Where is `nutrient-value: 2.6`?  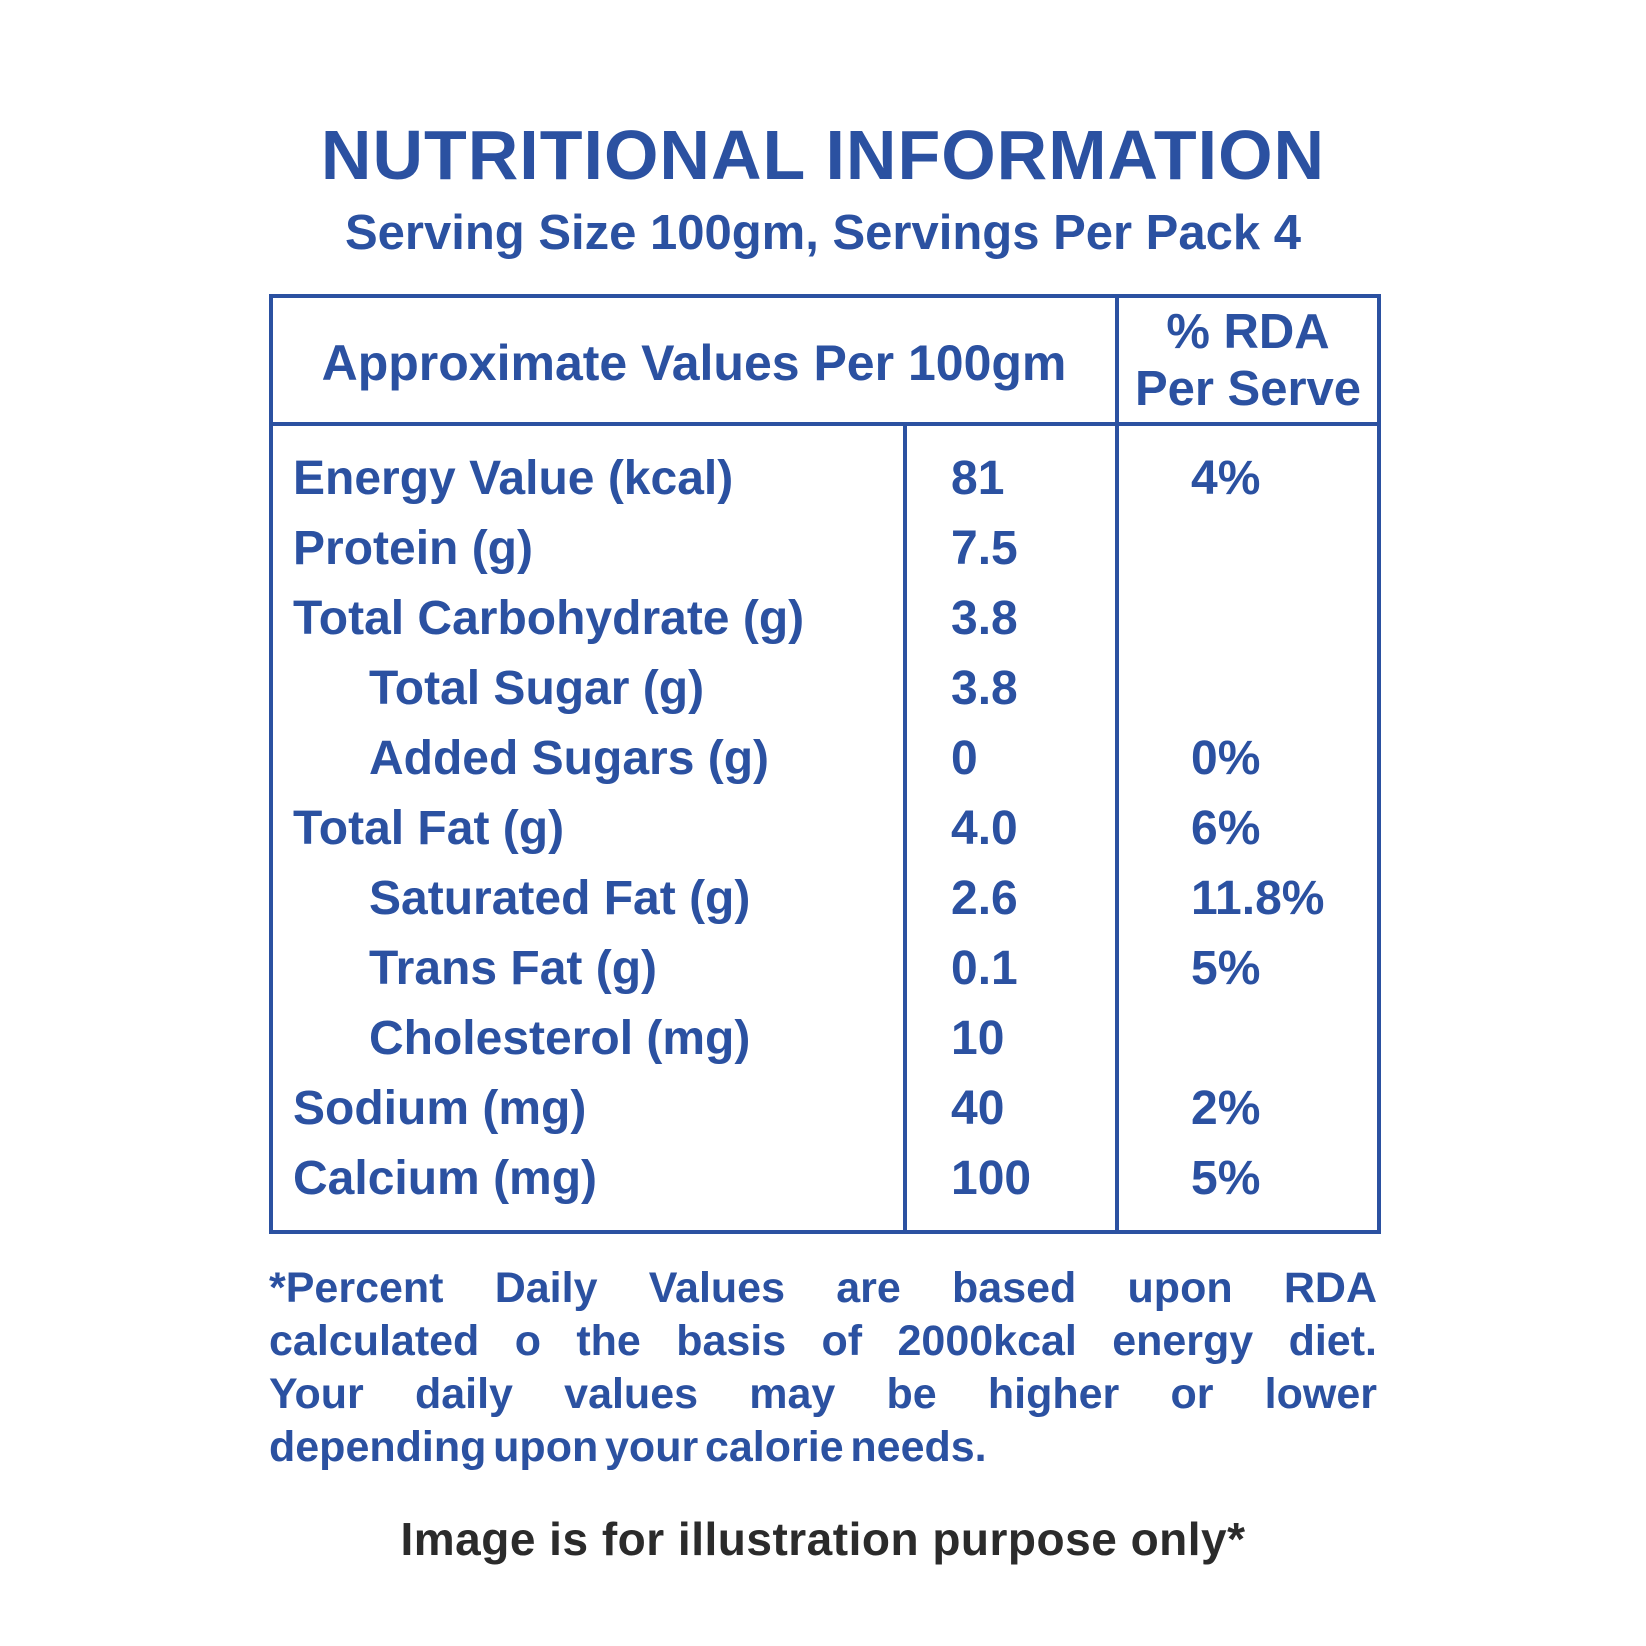 nutrient-value: 2.6 is located at coordinates (1010, 899).